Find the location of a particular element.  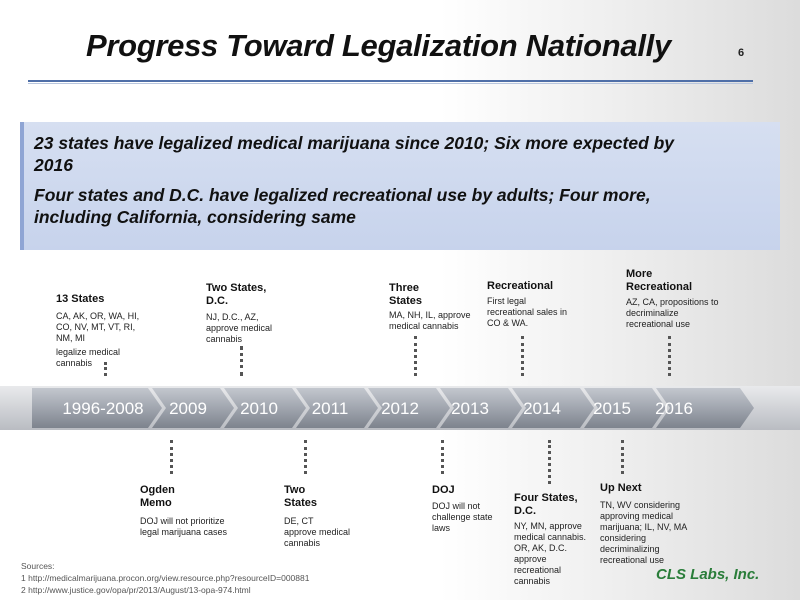

event-title: Two is located at coordinates (295, 490).